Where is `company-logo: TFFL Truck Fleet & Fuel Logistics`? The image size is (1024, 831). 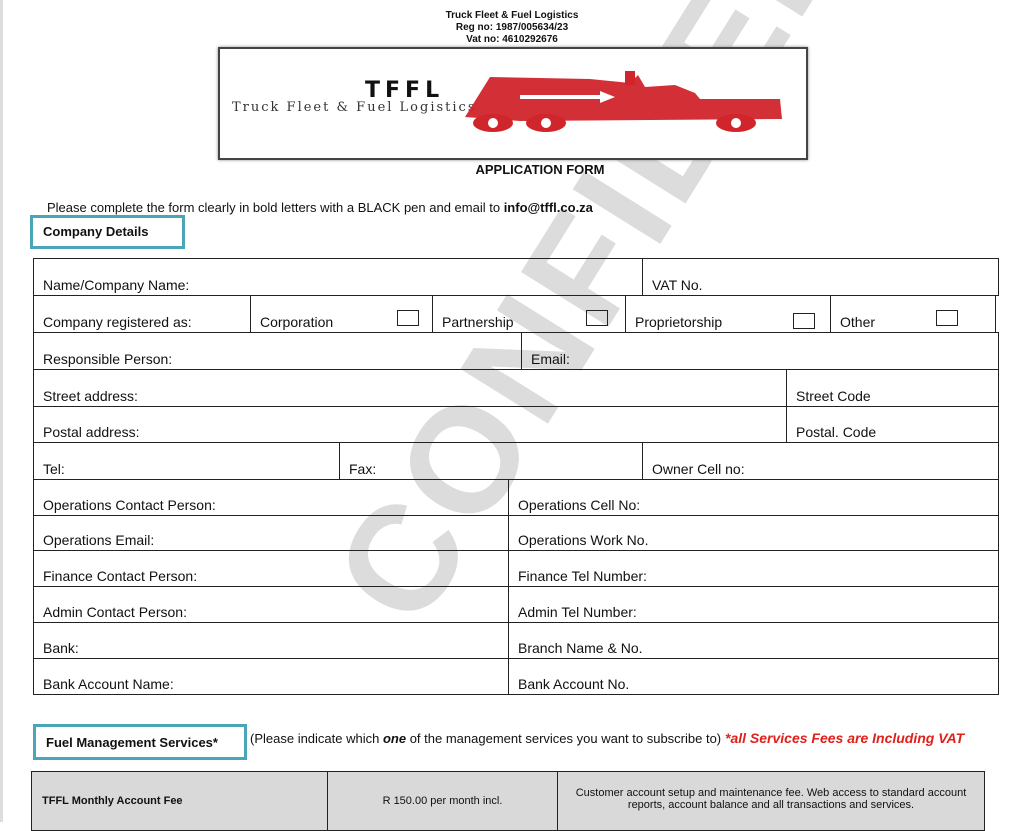
company-logo: TFFL Truck Fleet & Fuel Logistics is located at coordinates (513, 103).